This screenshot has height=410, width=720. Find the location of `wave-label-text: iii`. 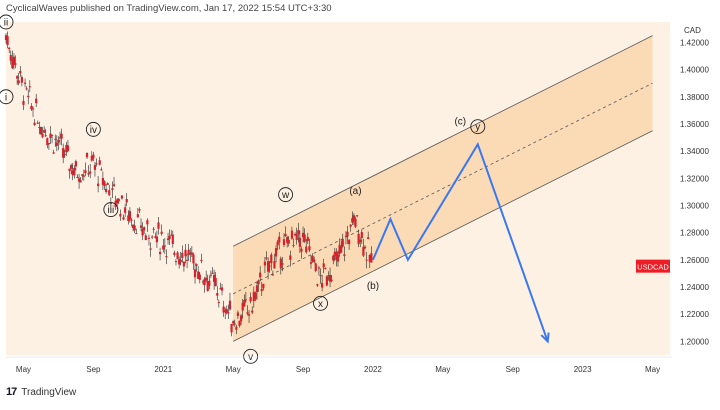

wave-label-text: iii is located at coordinates (111, 210).